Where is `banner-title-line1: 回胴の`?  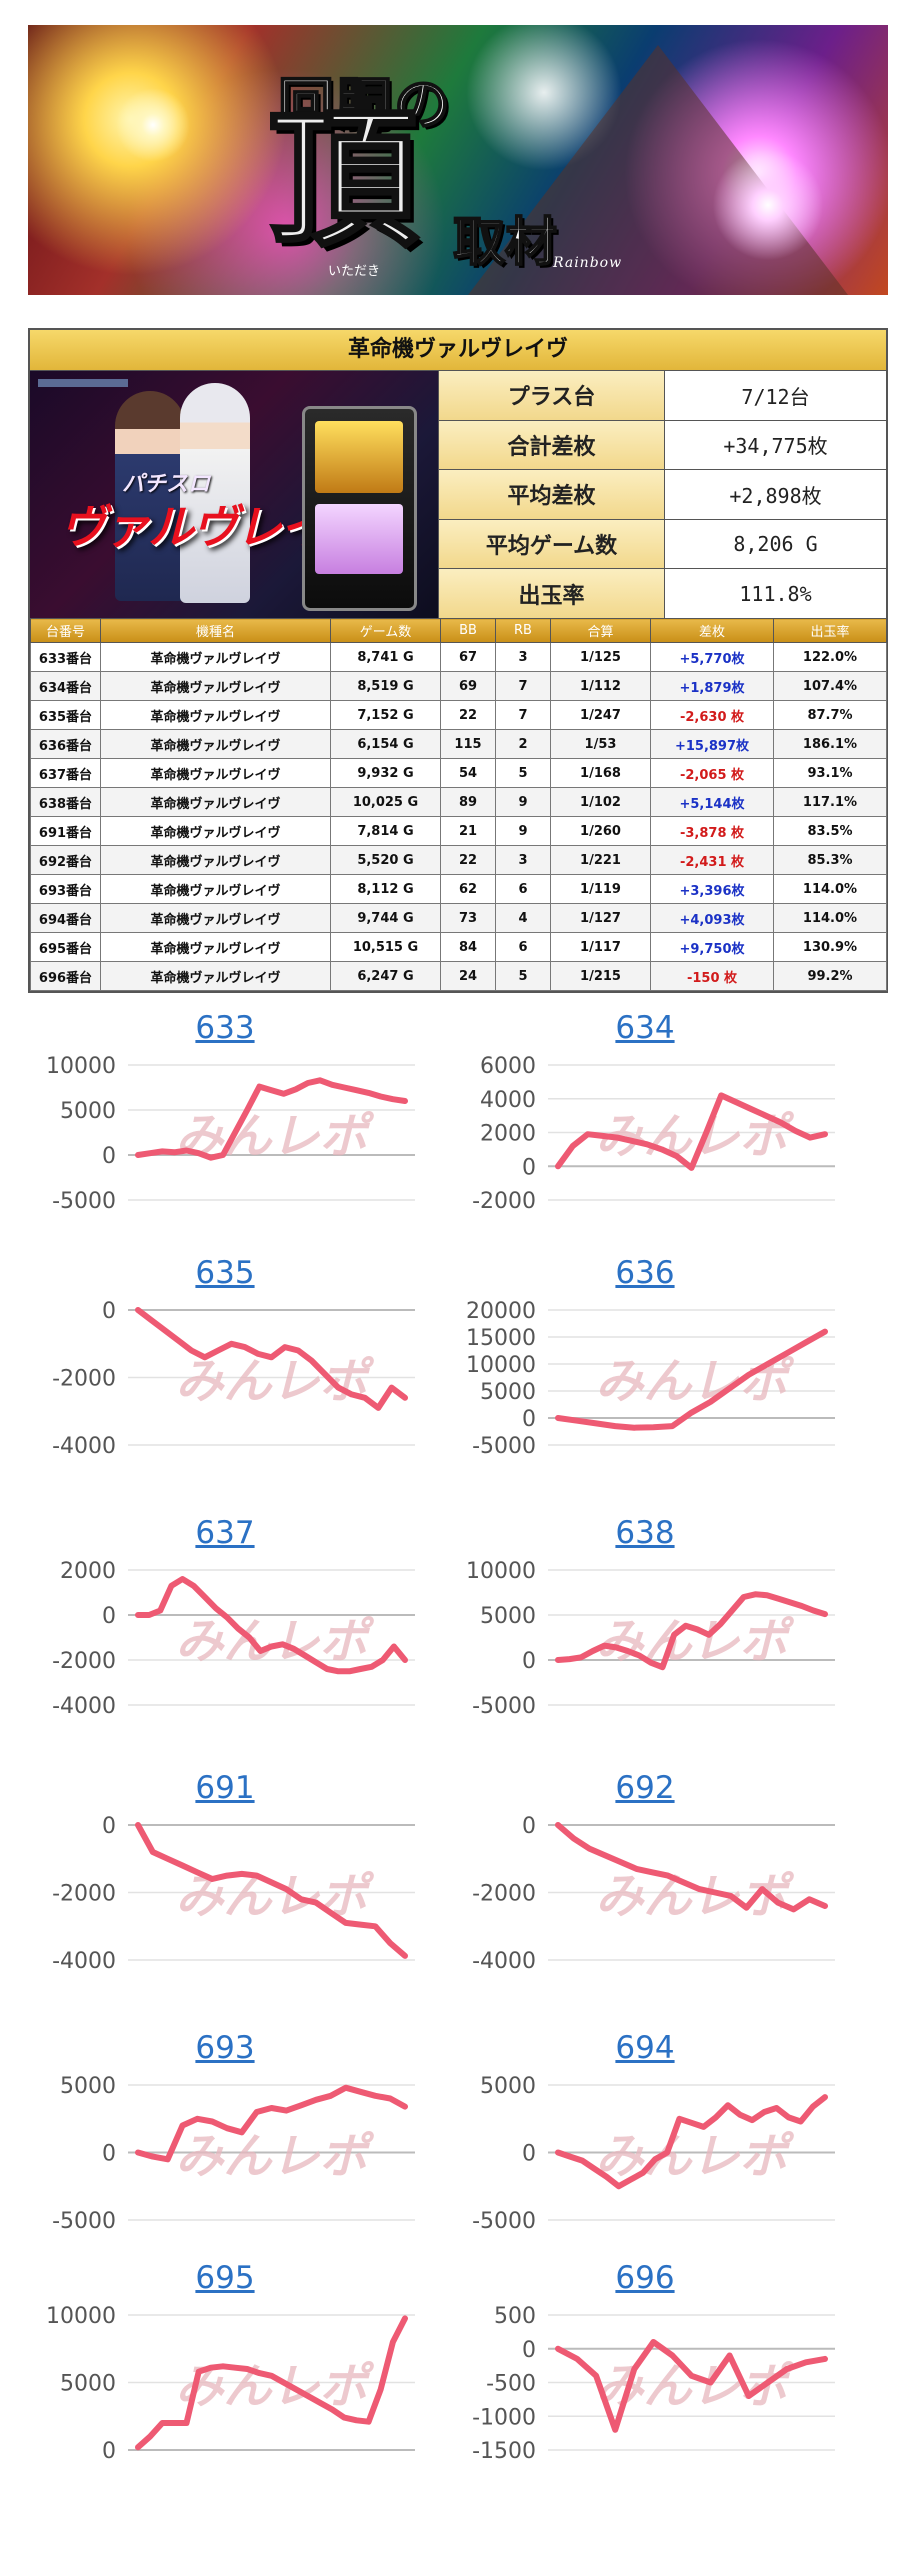
banner-title-line1: 回胴の is located at coordinates (364, 105).